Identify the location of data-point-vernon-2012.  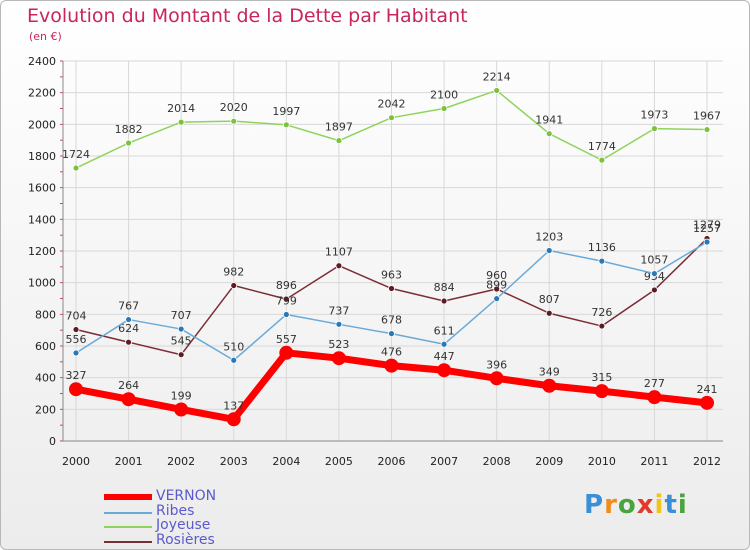
(707, 402).